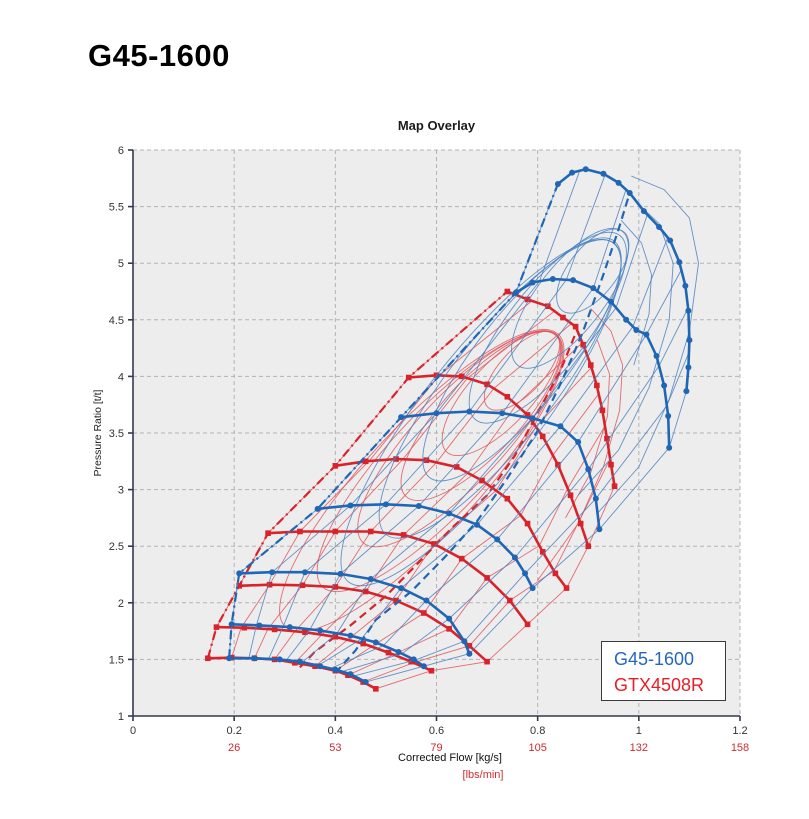 This screenshot has height=819, width=809. What do you see at coordinates (116, 547) in the screenshot?
I see `svg-text: 2.5` at bounding box center [116, 547].